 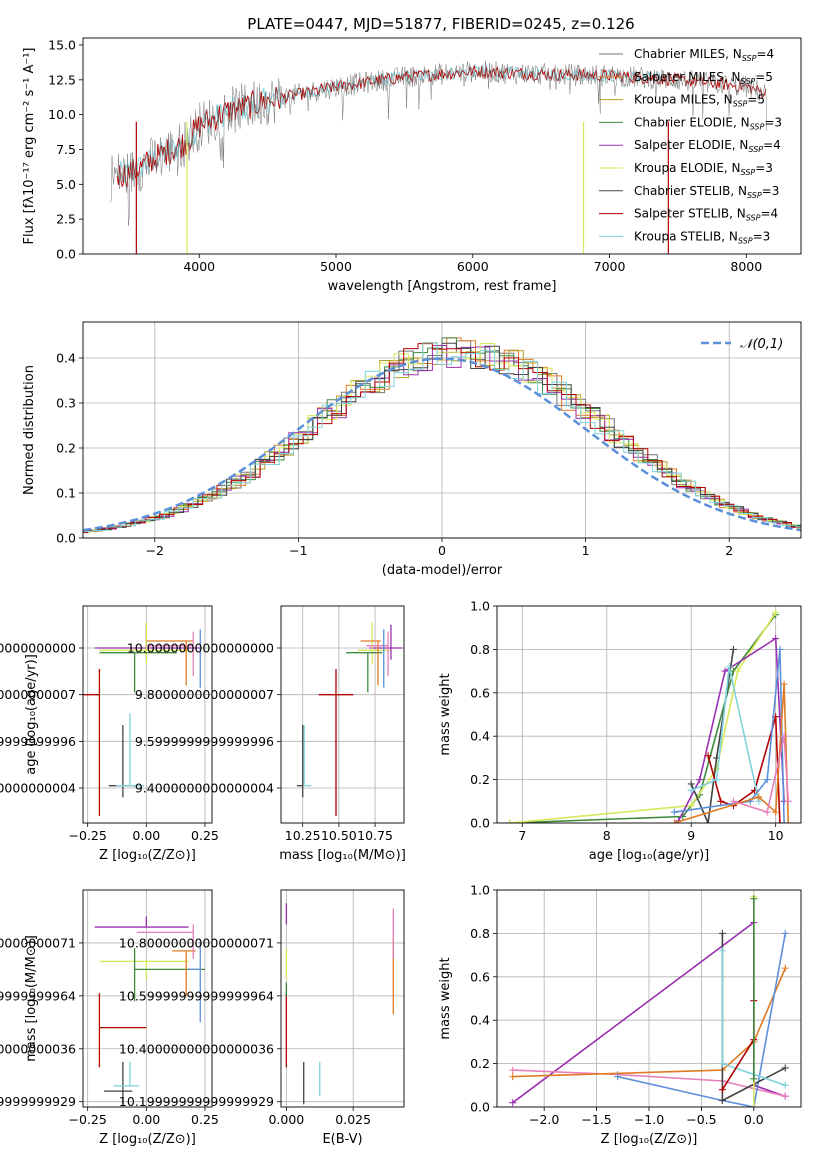 What do you see at coordinates (586, 550) in the screenshot?
I see `residuals-xtick-label: 1` at bounding box center [586, 550].